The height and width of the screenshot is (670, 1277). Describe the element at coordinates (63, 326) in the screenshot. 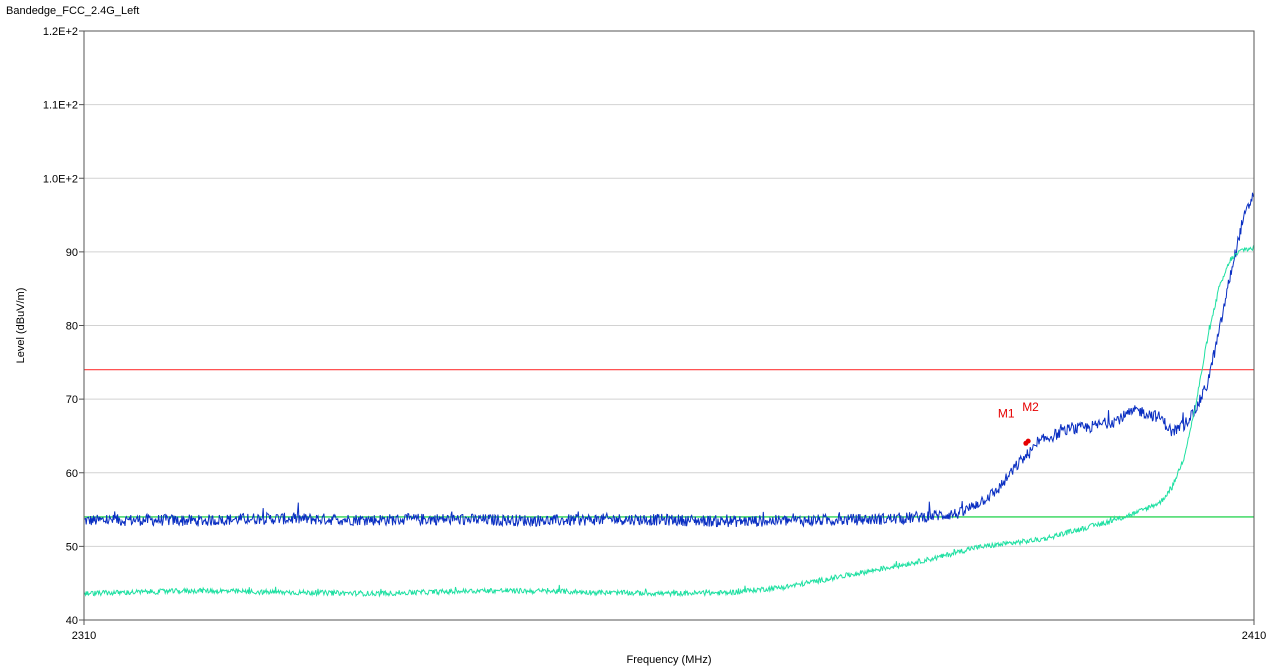

I see `y-axis-ticks: 1.2E+2 1.1E+2 1.0E+2 90 80 70 60 50 40` at that location.